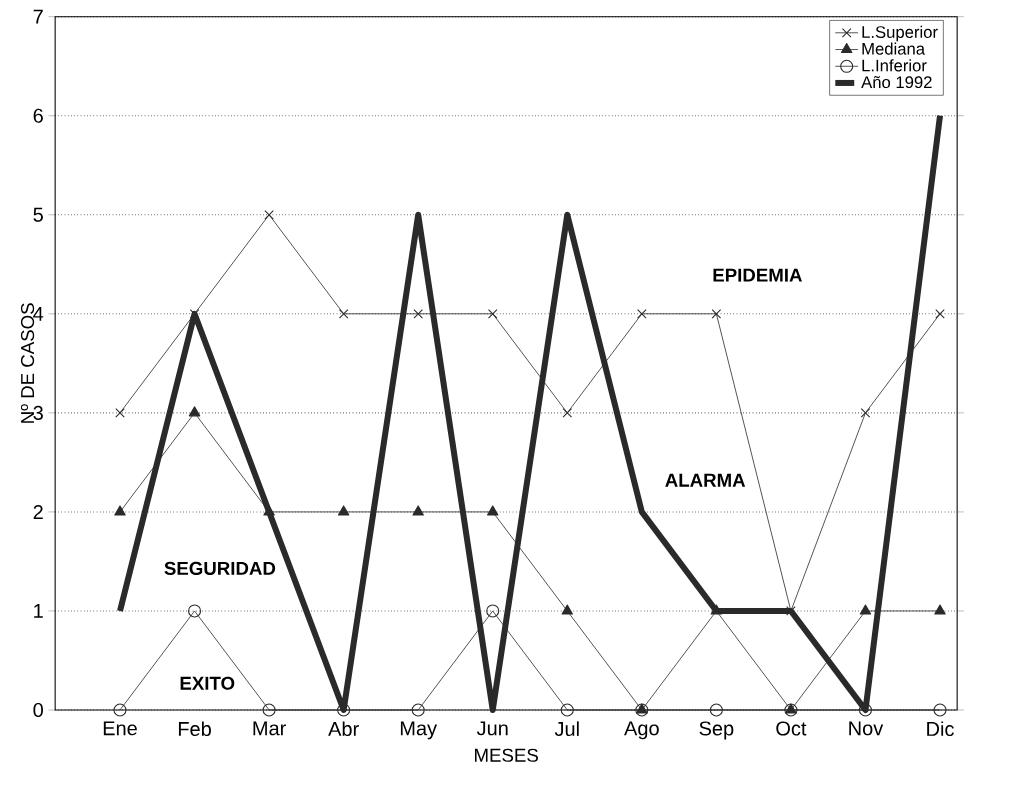 The width and height of the screenshot is (1030, 790). I want to click on x-tick-label: May, so click(419, 730).